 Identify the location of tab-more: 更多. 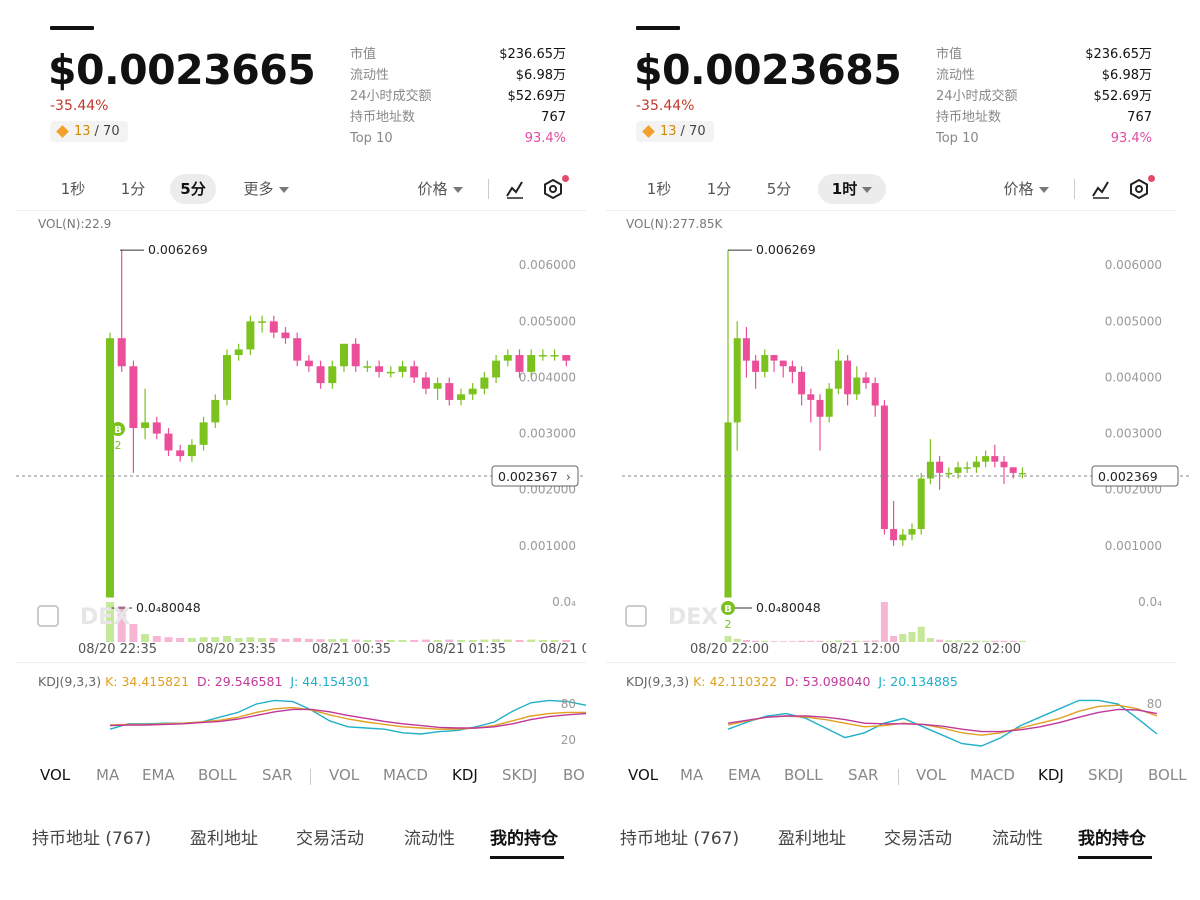
(266, 189).